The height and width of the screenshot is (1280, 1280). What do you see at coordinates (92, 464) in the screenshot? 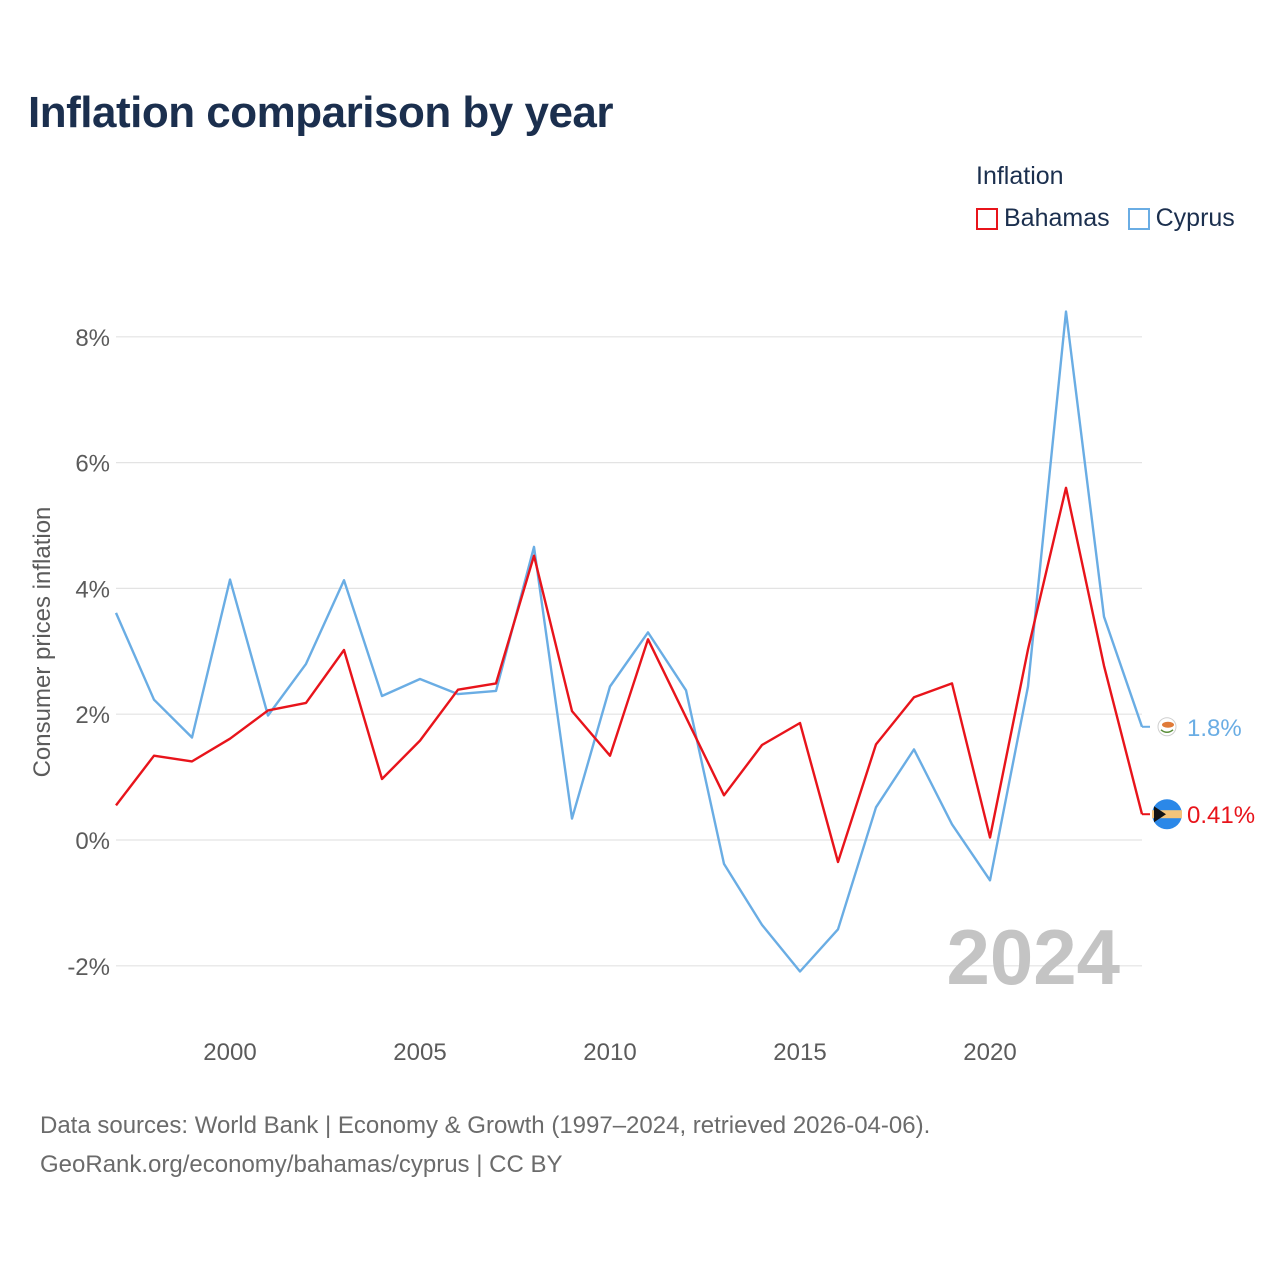
I see `y-tick-label: 6%` at bounding box center [92, 464].